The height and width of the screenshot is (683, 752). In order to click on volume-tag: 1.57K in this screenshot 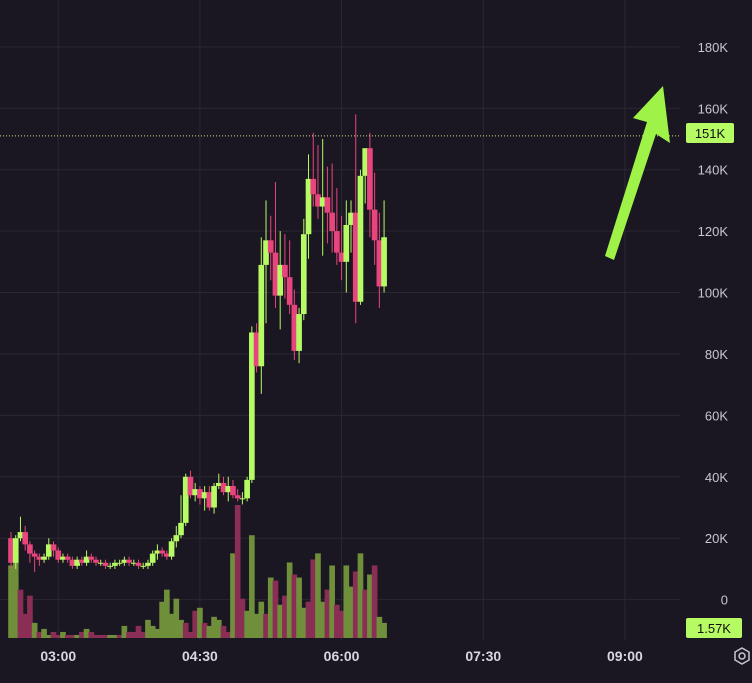, I will do `click(714, 628)`.